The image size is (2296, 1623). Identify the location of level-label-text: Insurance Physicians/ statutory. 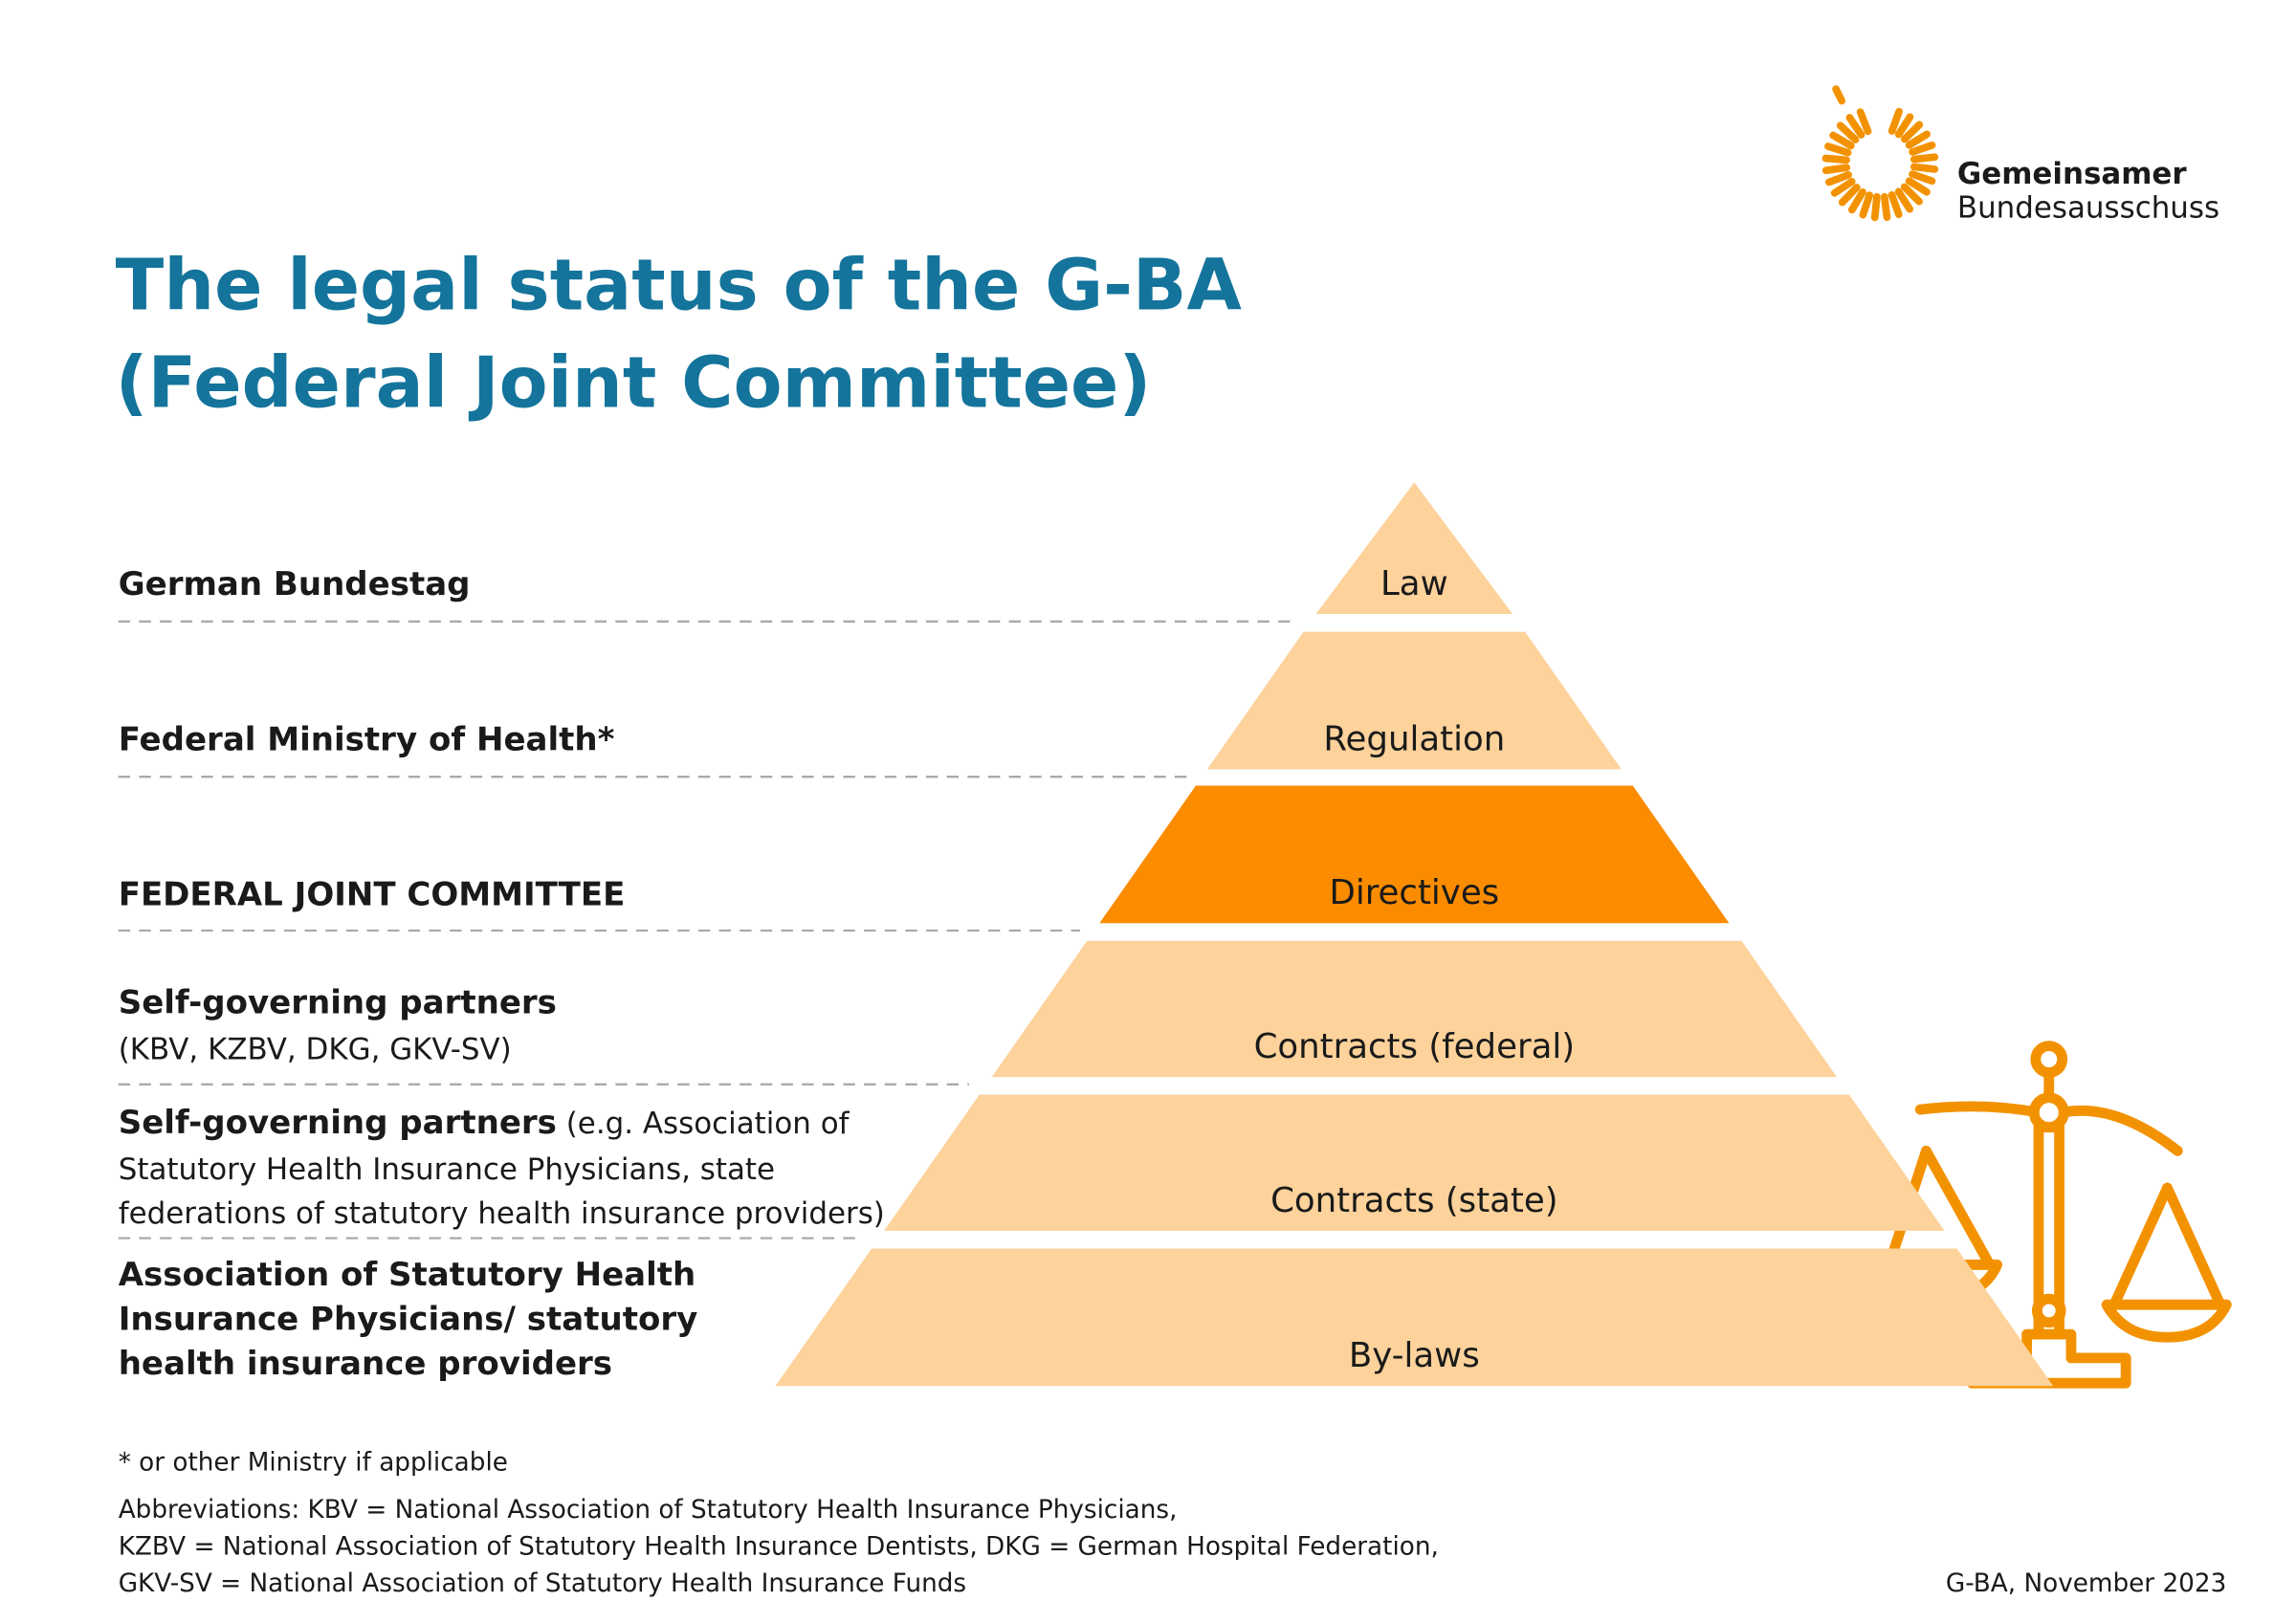
(408, 1320).